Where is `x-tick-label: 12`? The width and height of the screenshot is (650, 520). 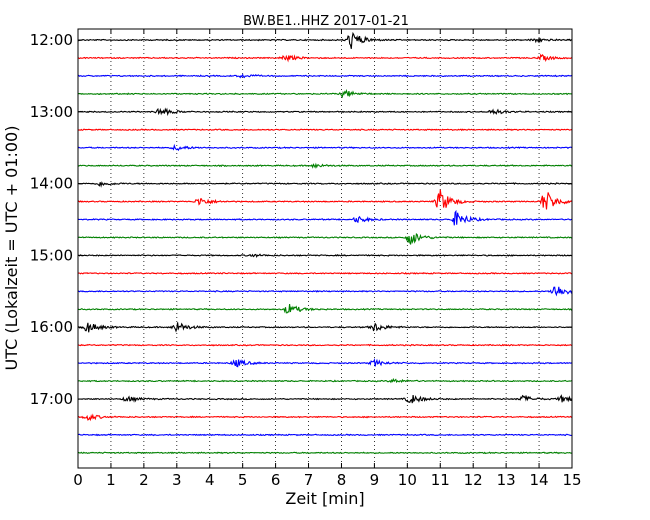
x-tick-label: 12 is located at coordinates (473, 480).